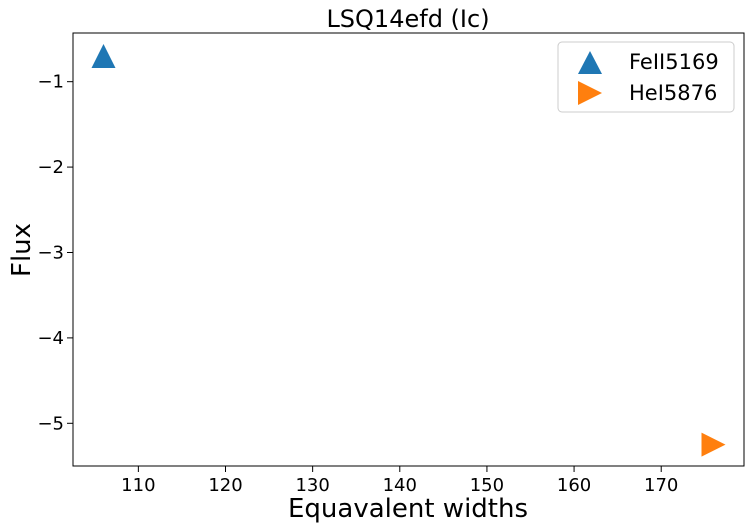 The image size is (754, 530). Describe the element at coordinates (312, 485) in the screenshot. I see `x-tick-label: 130` at that location.